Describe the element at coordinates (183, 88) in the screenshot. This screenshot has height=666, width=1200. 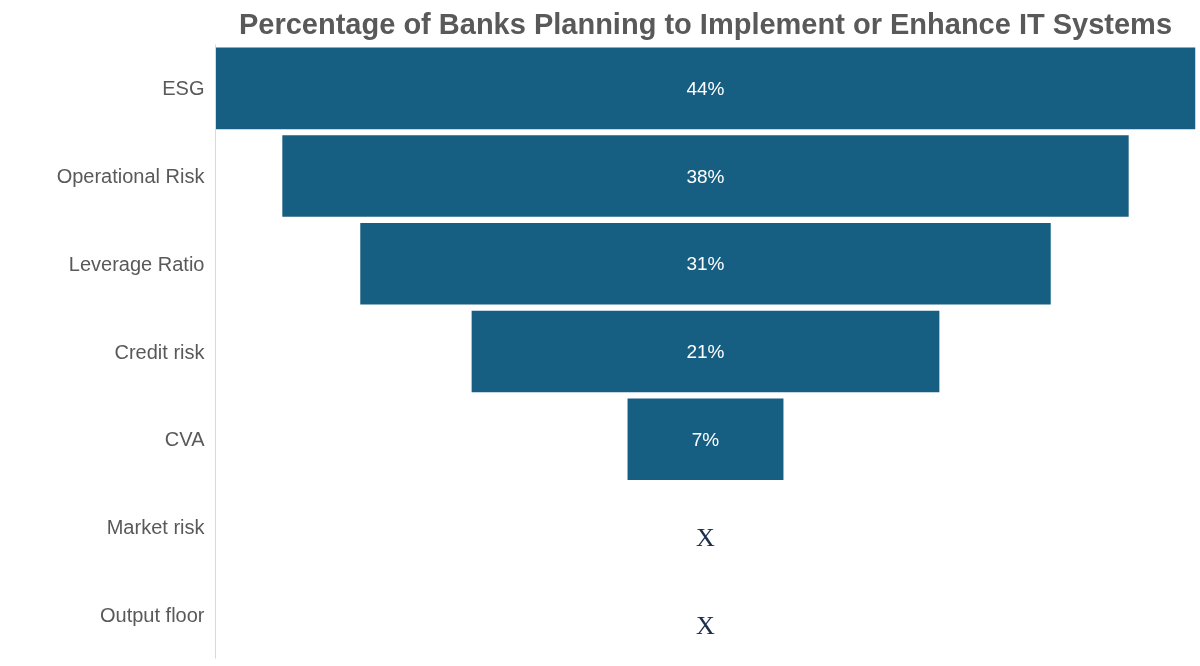
I see `category-label: ESG` at that location.